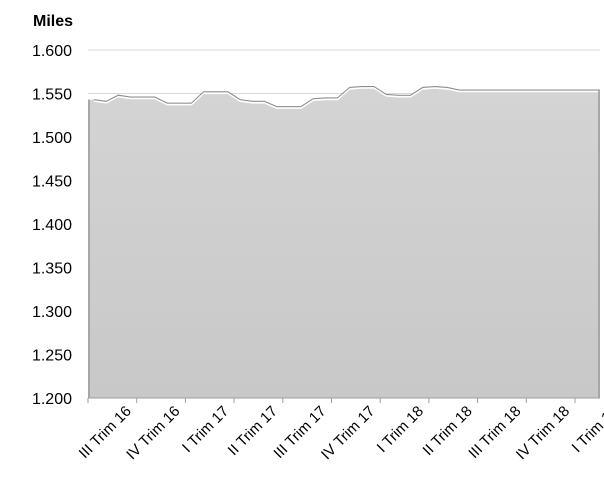  I want to click on y-tick-label: 1.550, so click(52, 95).